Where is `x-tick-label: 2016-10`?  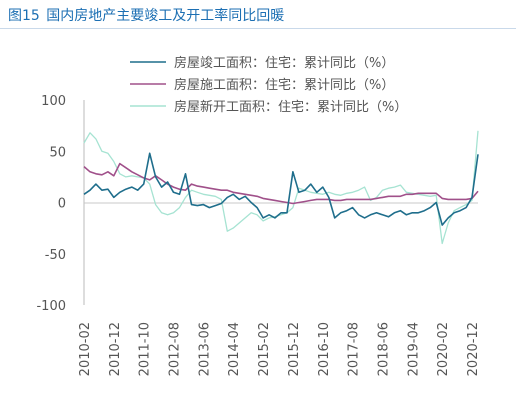 x-tick-label: 2016-10 is located at coordinates (324, 349).